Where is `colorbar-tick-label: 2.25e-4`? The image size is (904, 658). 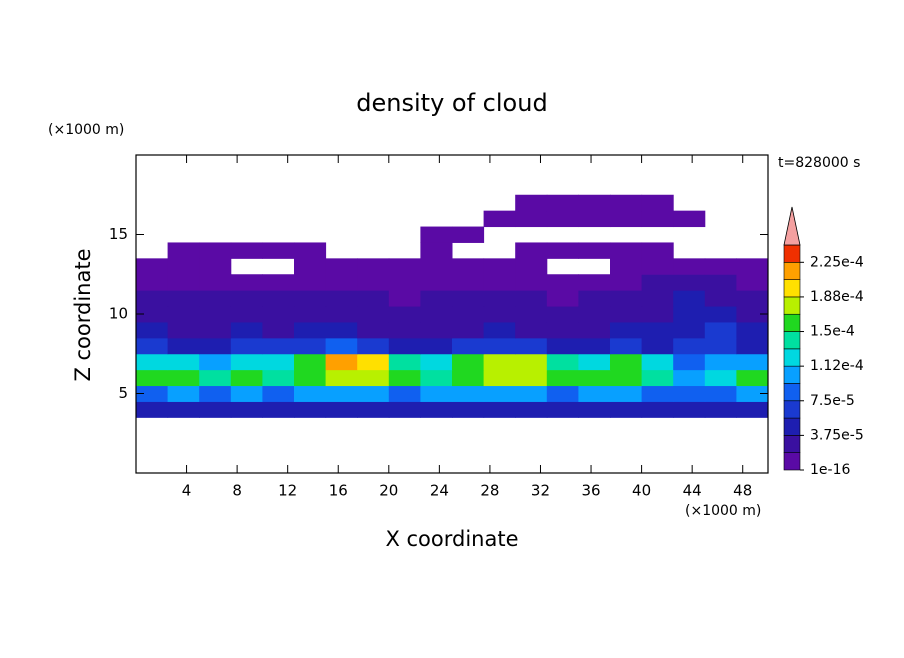
colorbar-tick-label: 2.25e-4 is located at coordinates (837, 262).